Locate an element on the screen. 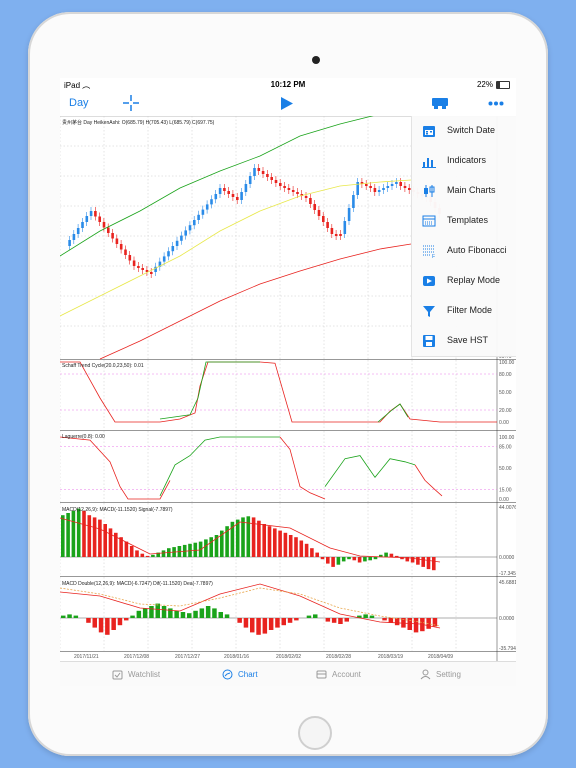 The height and width of the screenshot is (768, 576). menu-item-save-hst: Save HST is located at coordinates (464, 341).